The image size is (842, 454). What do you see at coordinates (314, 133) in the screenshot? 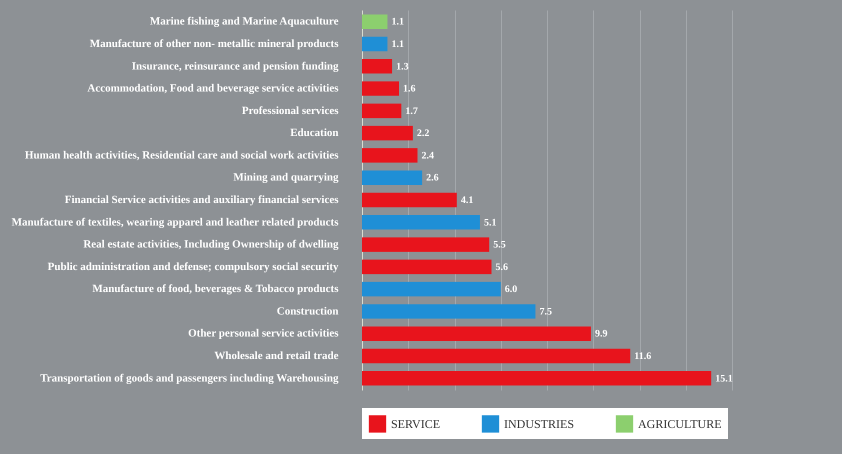
I see `y-tick-label: Education` at bounding box center [314, 133].